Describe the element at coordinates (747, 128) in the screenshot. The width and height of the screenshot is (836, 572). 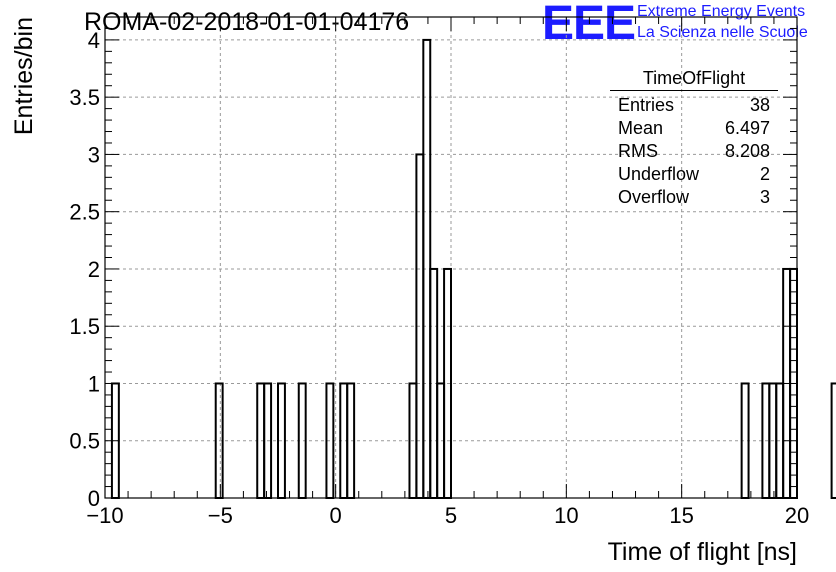
I see `stats-value: 6.497` at that location.